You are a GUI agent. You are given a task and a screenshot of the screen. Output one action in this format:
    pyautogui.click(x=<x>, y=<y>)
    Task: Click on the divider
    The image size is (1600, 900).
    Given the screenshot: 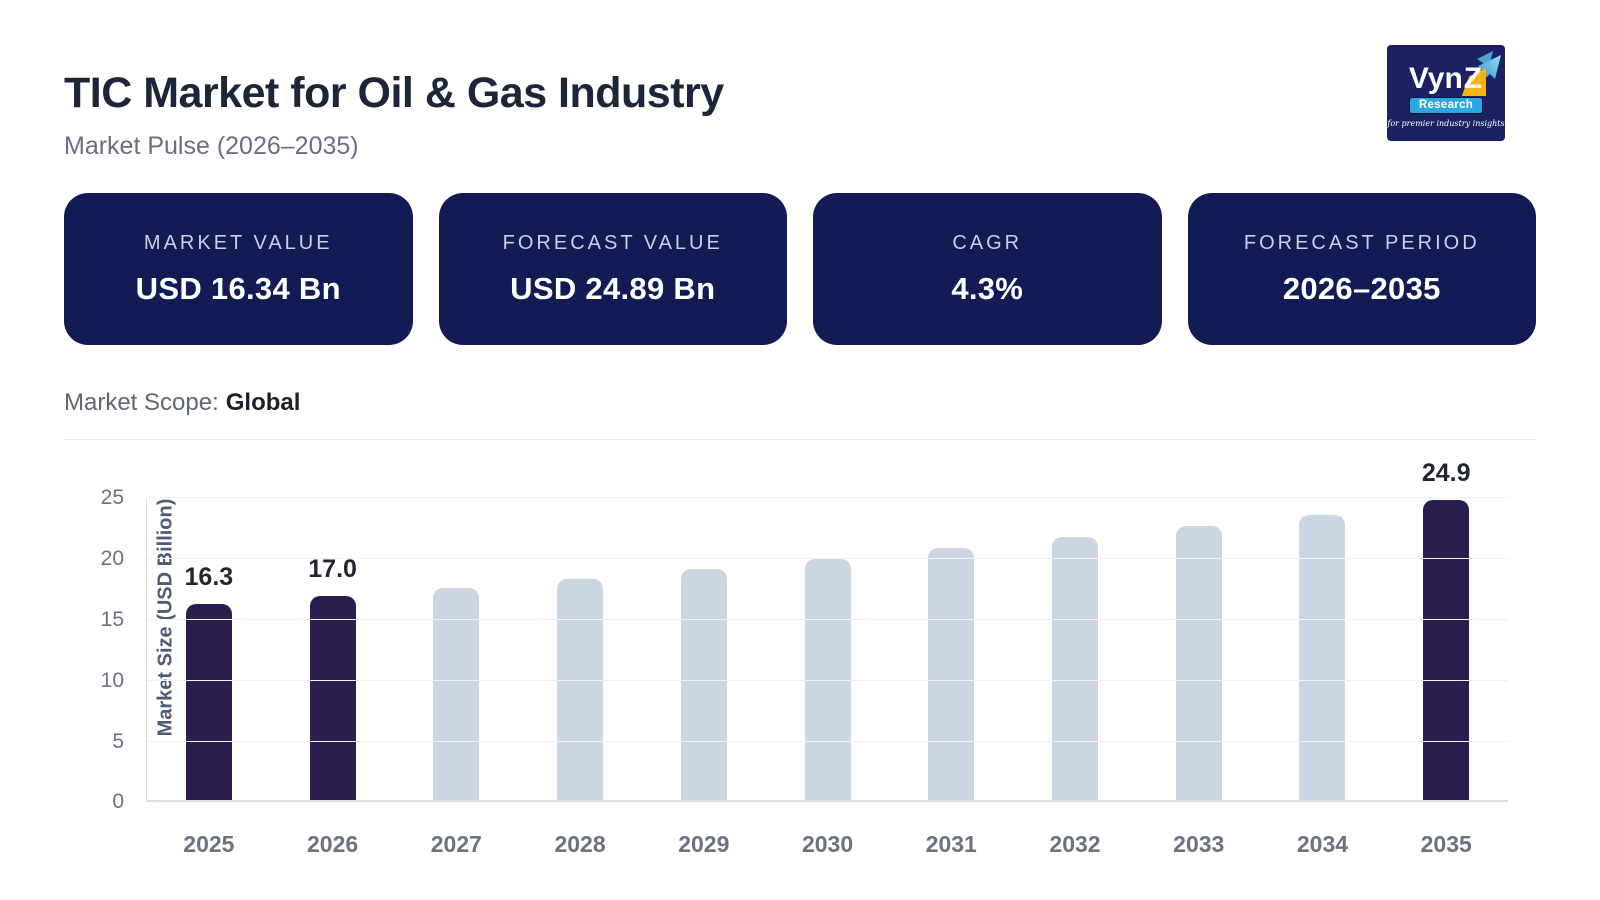 What is the action you would take?
    pyautogui.click(x=800, y=440)
    